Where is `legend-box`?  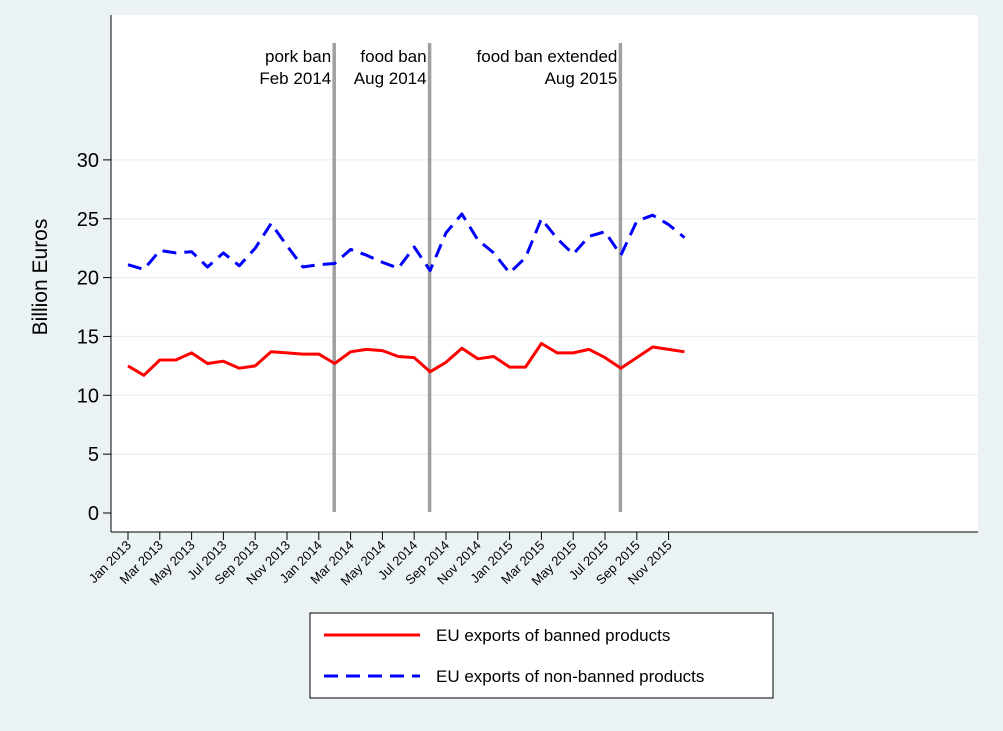
legend-box is located at coordinates (541, 655).